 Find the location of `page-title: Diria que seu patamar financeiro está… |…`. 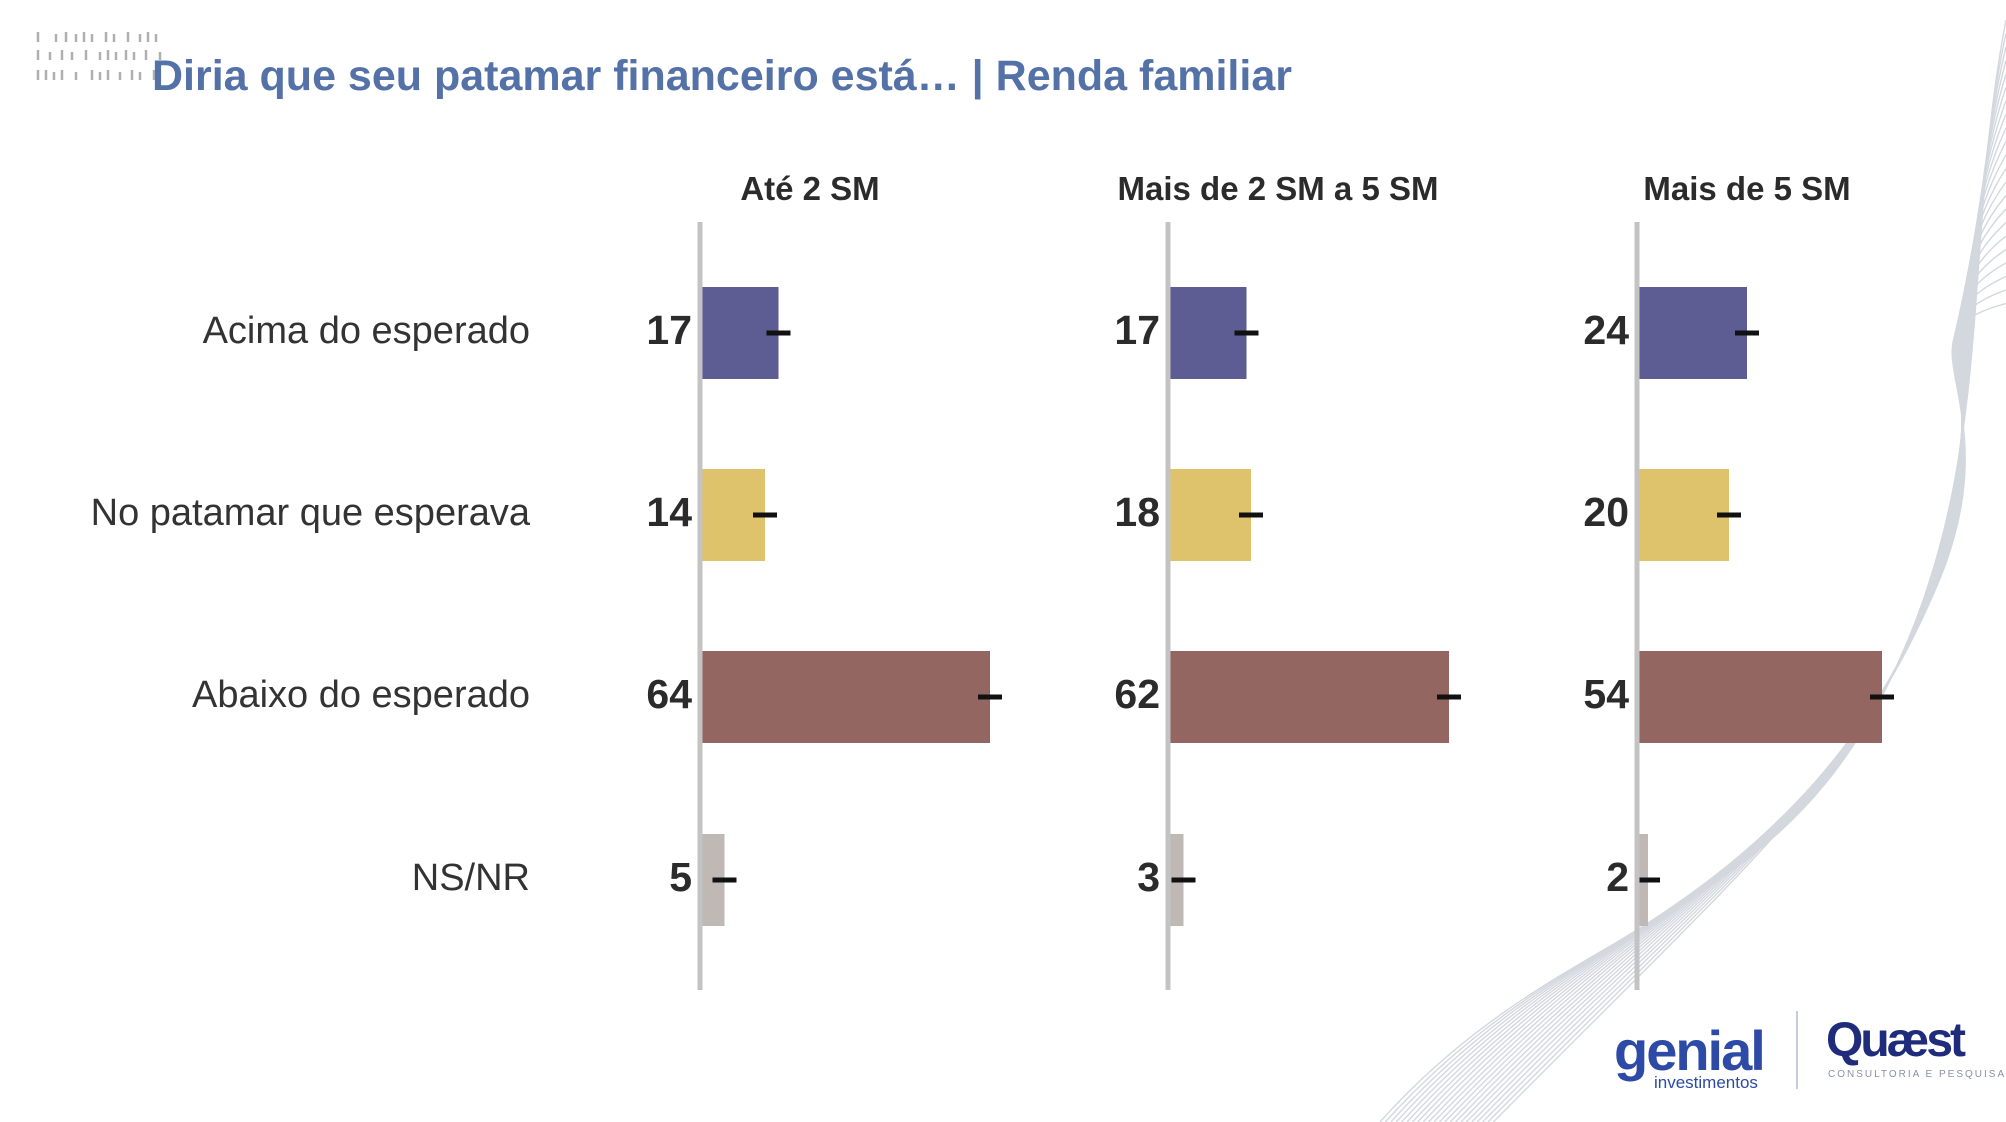

page-title: Diria que seu patamar financeiro está… |… is located at coordinates (722, 76).